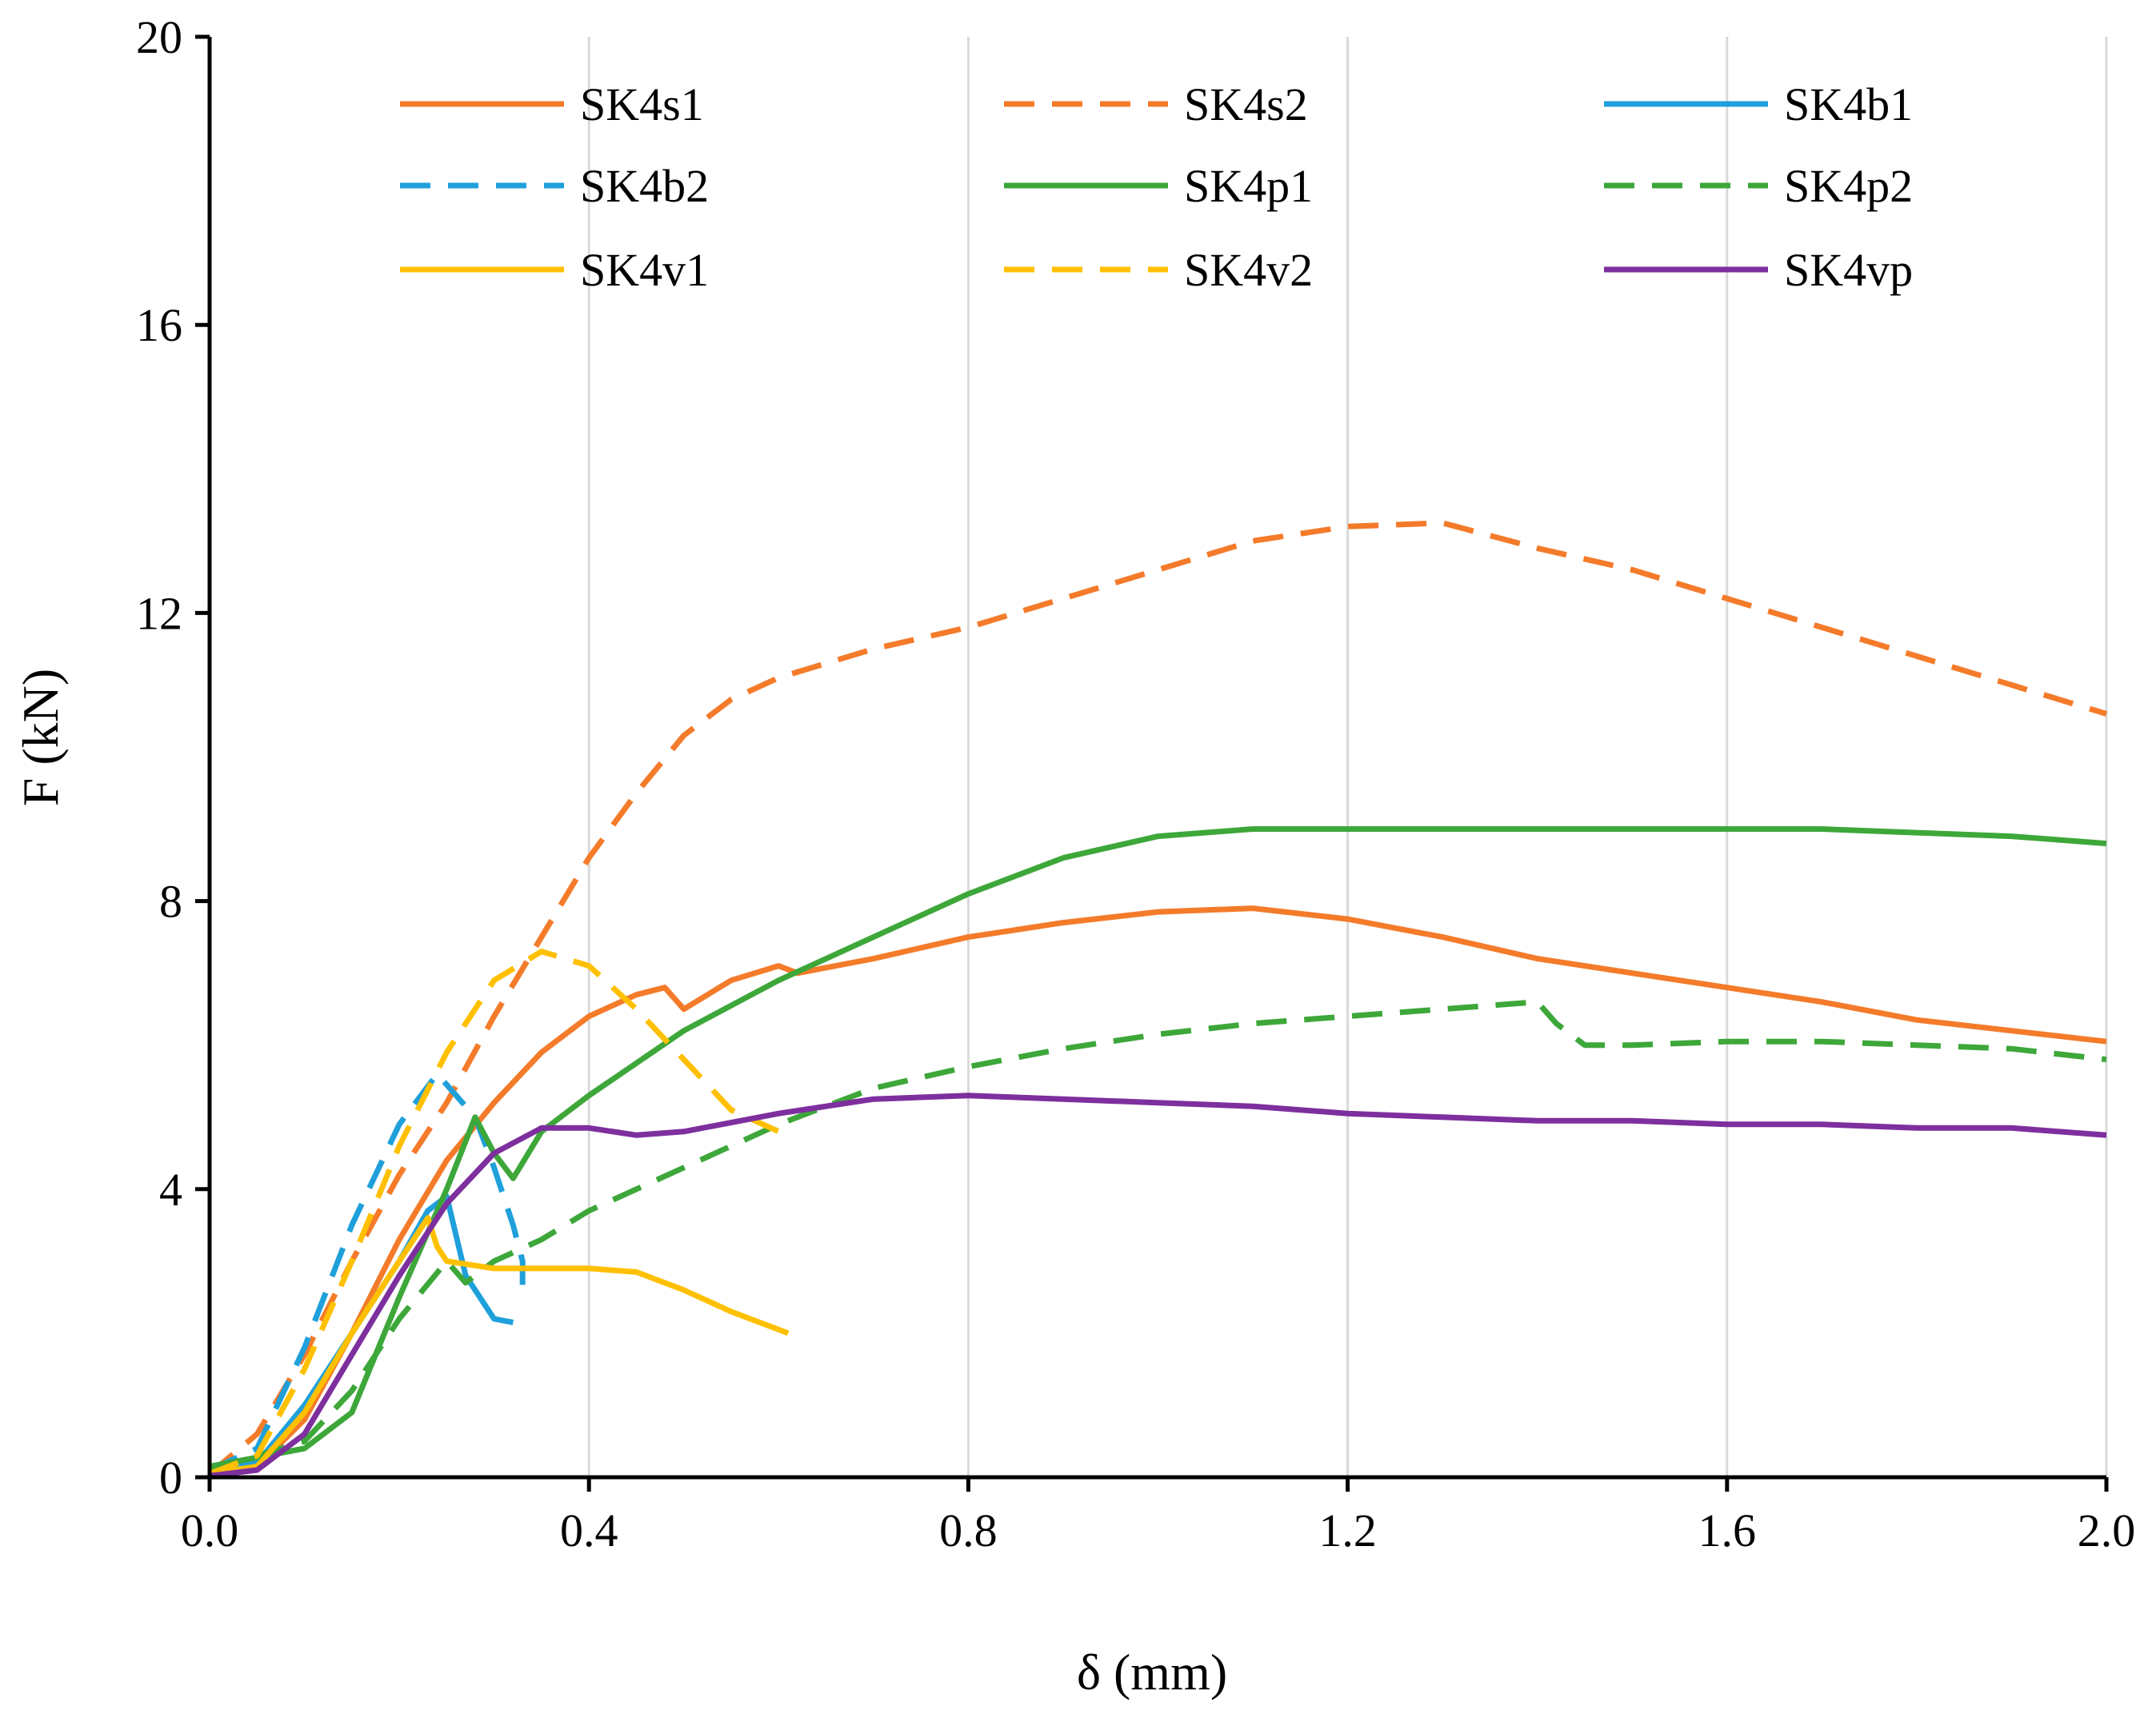 The height and width of the screenshot is (1722, 2156). Describe the element at coordinates (170, 1190) in the screenshot. I see `y-tick-label-4: 4` at that location.